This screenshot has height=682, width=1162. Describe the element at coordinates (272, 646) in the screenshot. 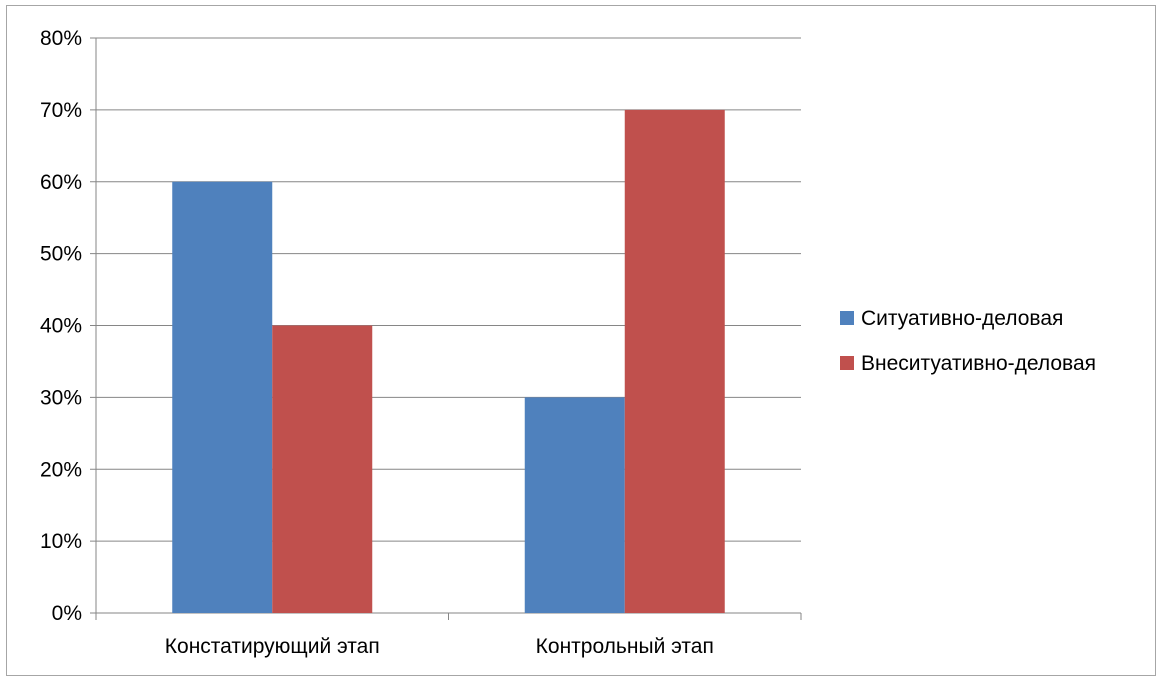

I see `x-category-label: Констатирующий этап` at that location.